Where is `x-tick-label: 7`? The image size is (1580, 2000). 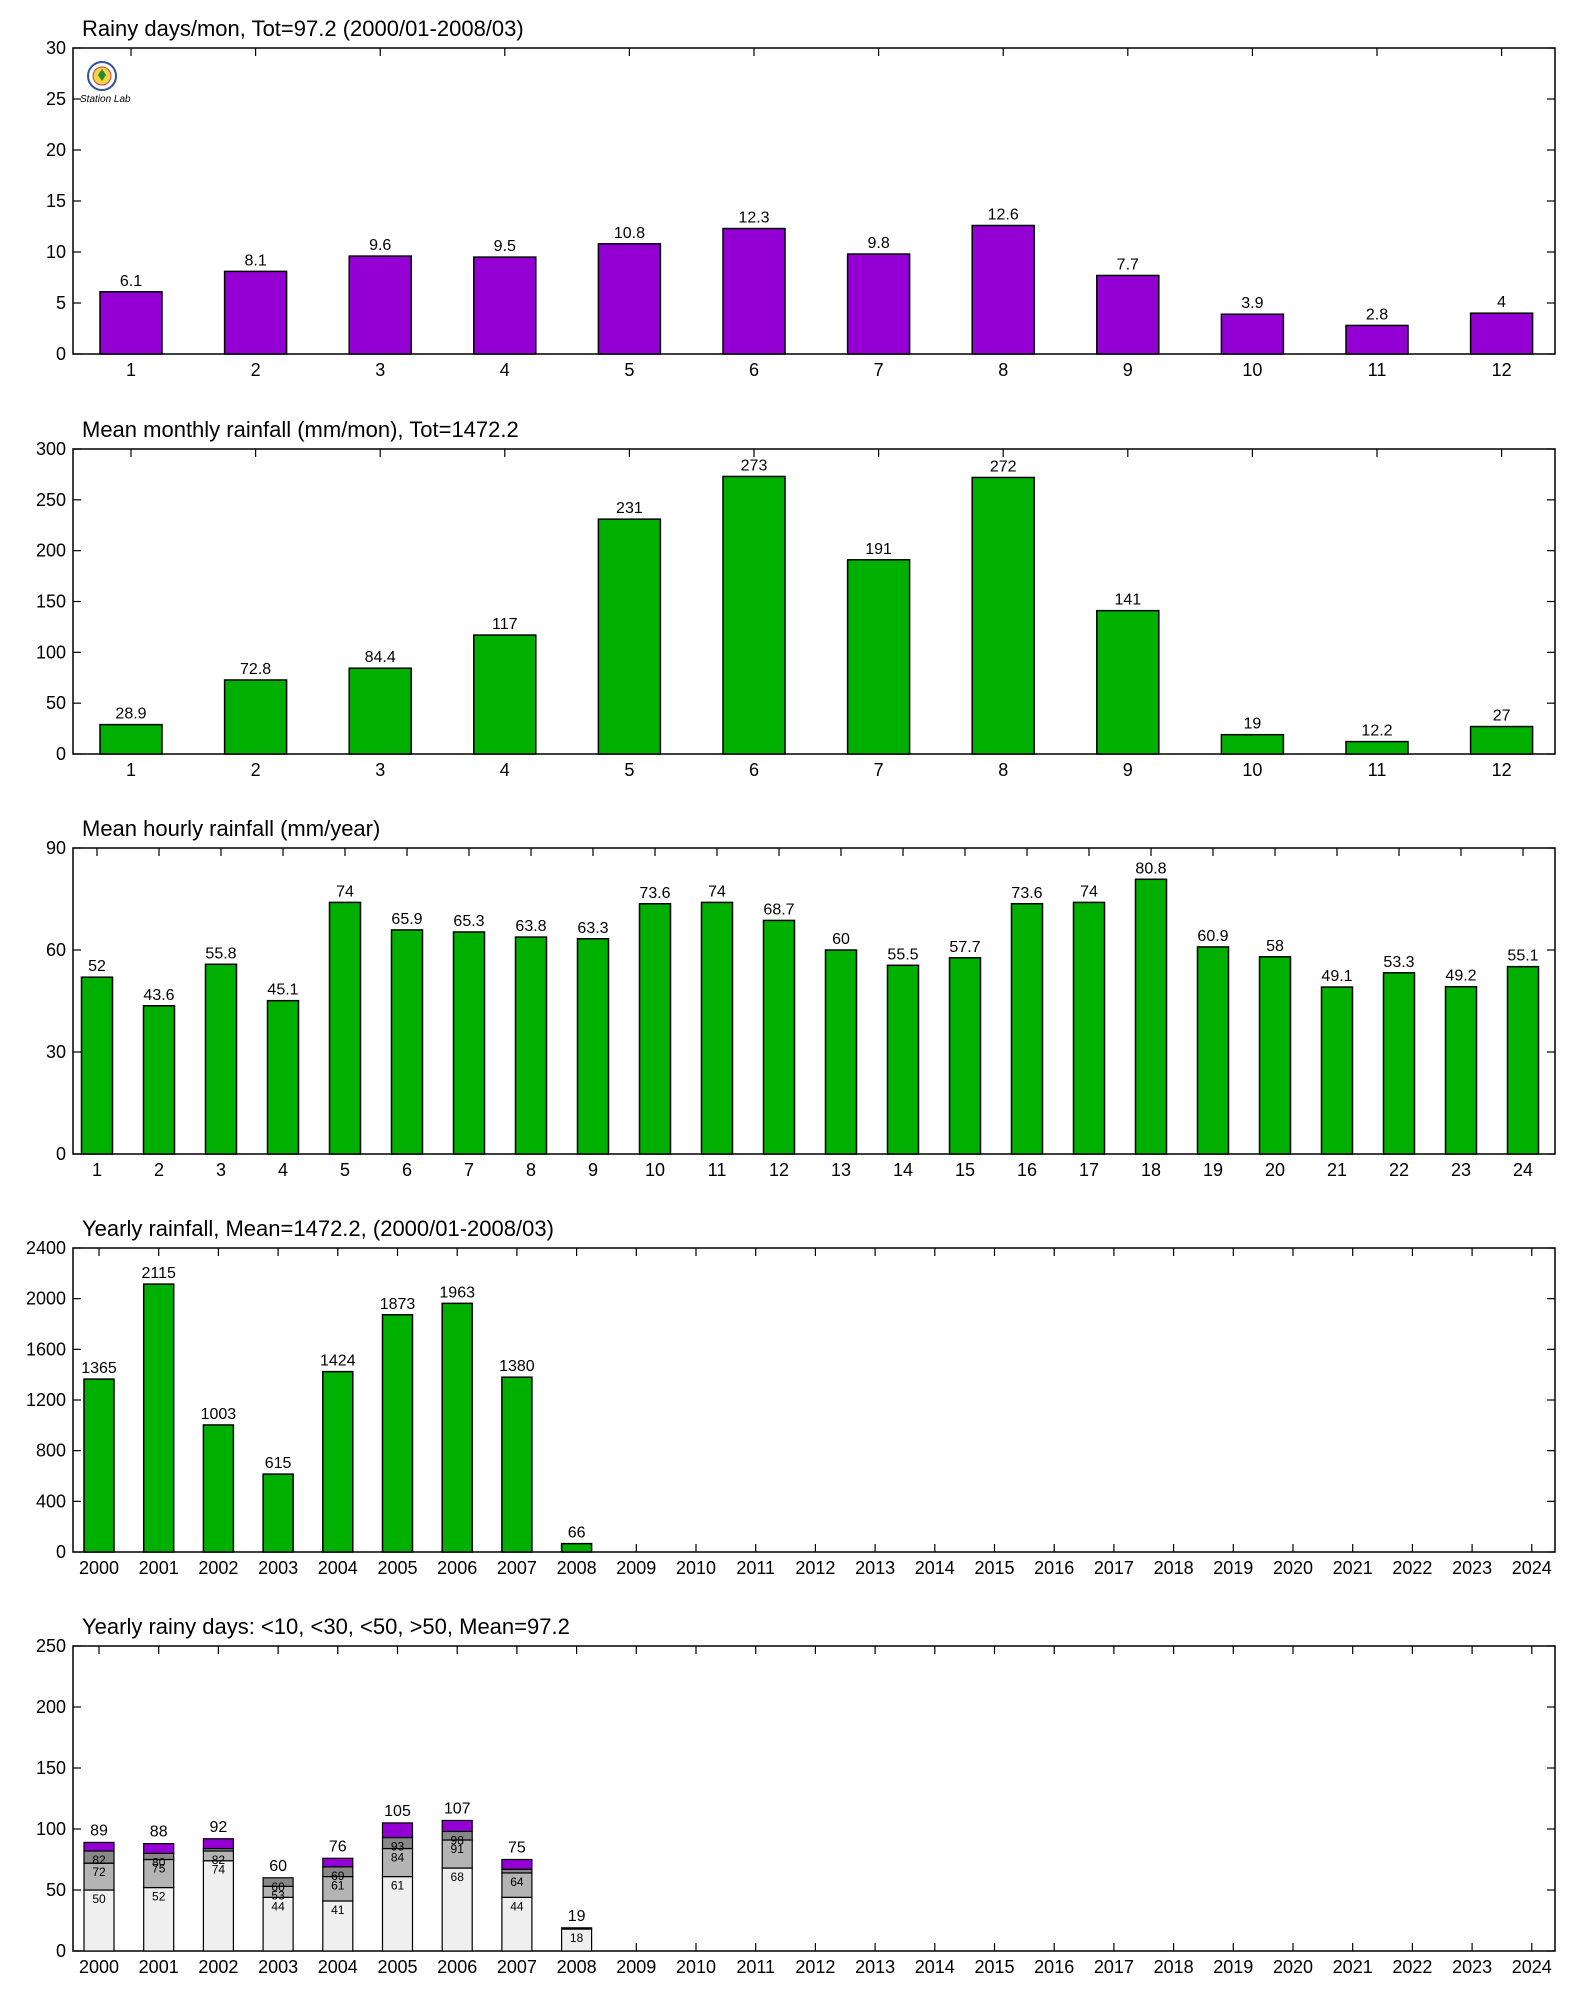
x-tick-label: 7 is located at coordinates (469, 1170).